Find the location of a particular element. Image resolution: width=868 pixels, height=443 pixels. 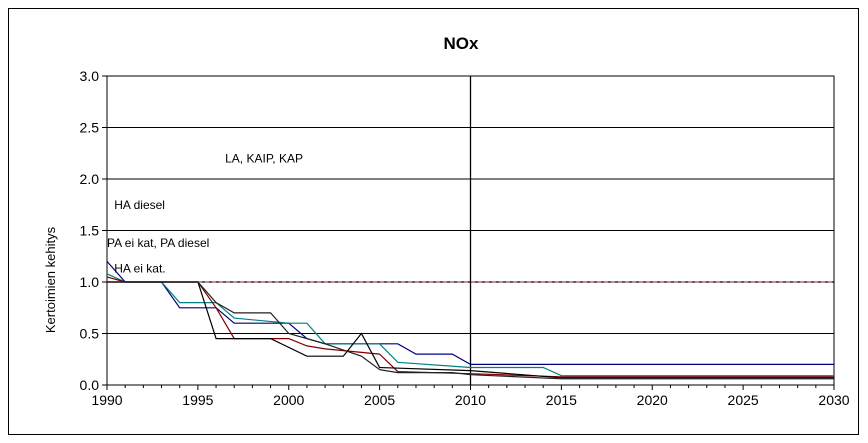

x-tick-label-4: 2010 is located at coordinates (470, 400).